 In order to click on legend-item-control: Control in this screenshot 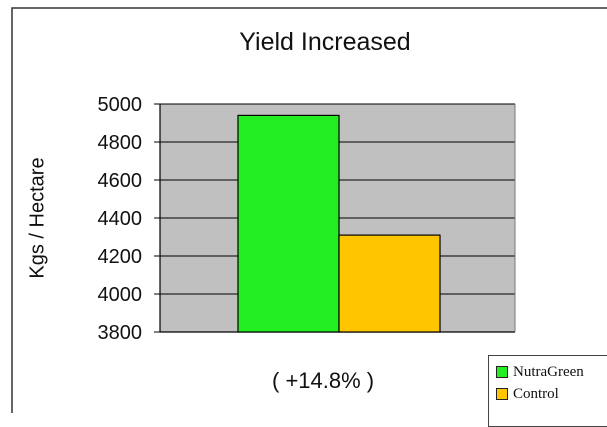, I will do `click(551, 394)`.